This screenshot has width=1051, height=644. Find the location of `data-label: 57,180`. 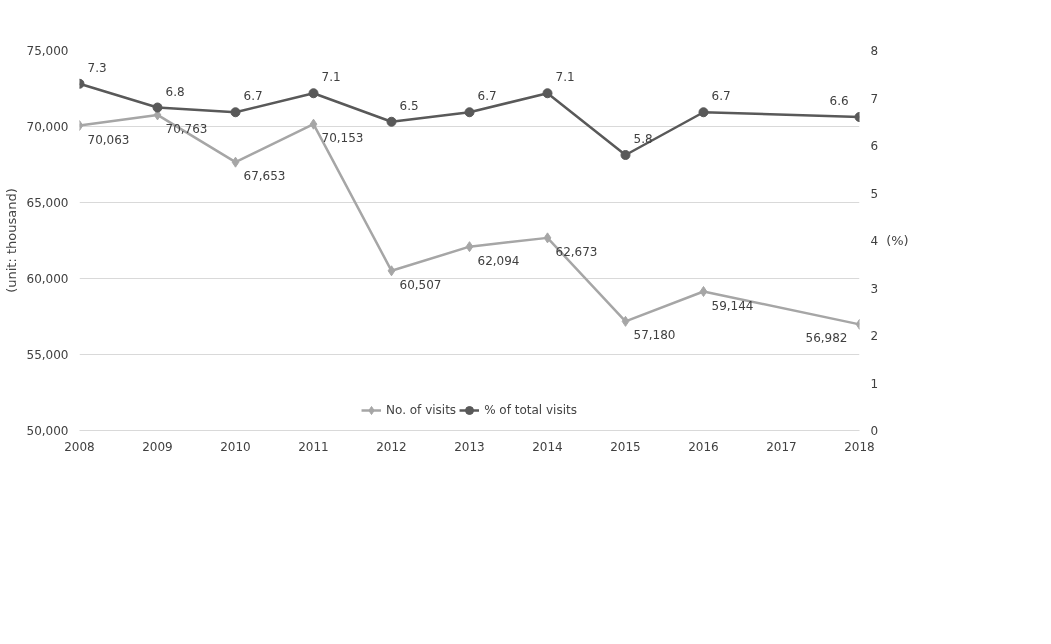

data-label: 57,180 is located at coordinates (654, 335).